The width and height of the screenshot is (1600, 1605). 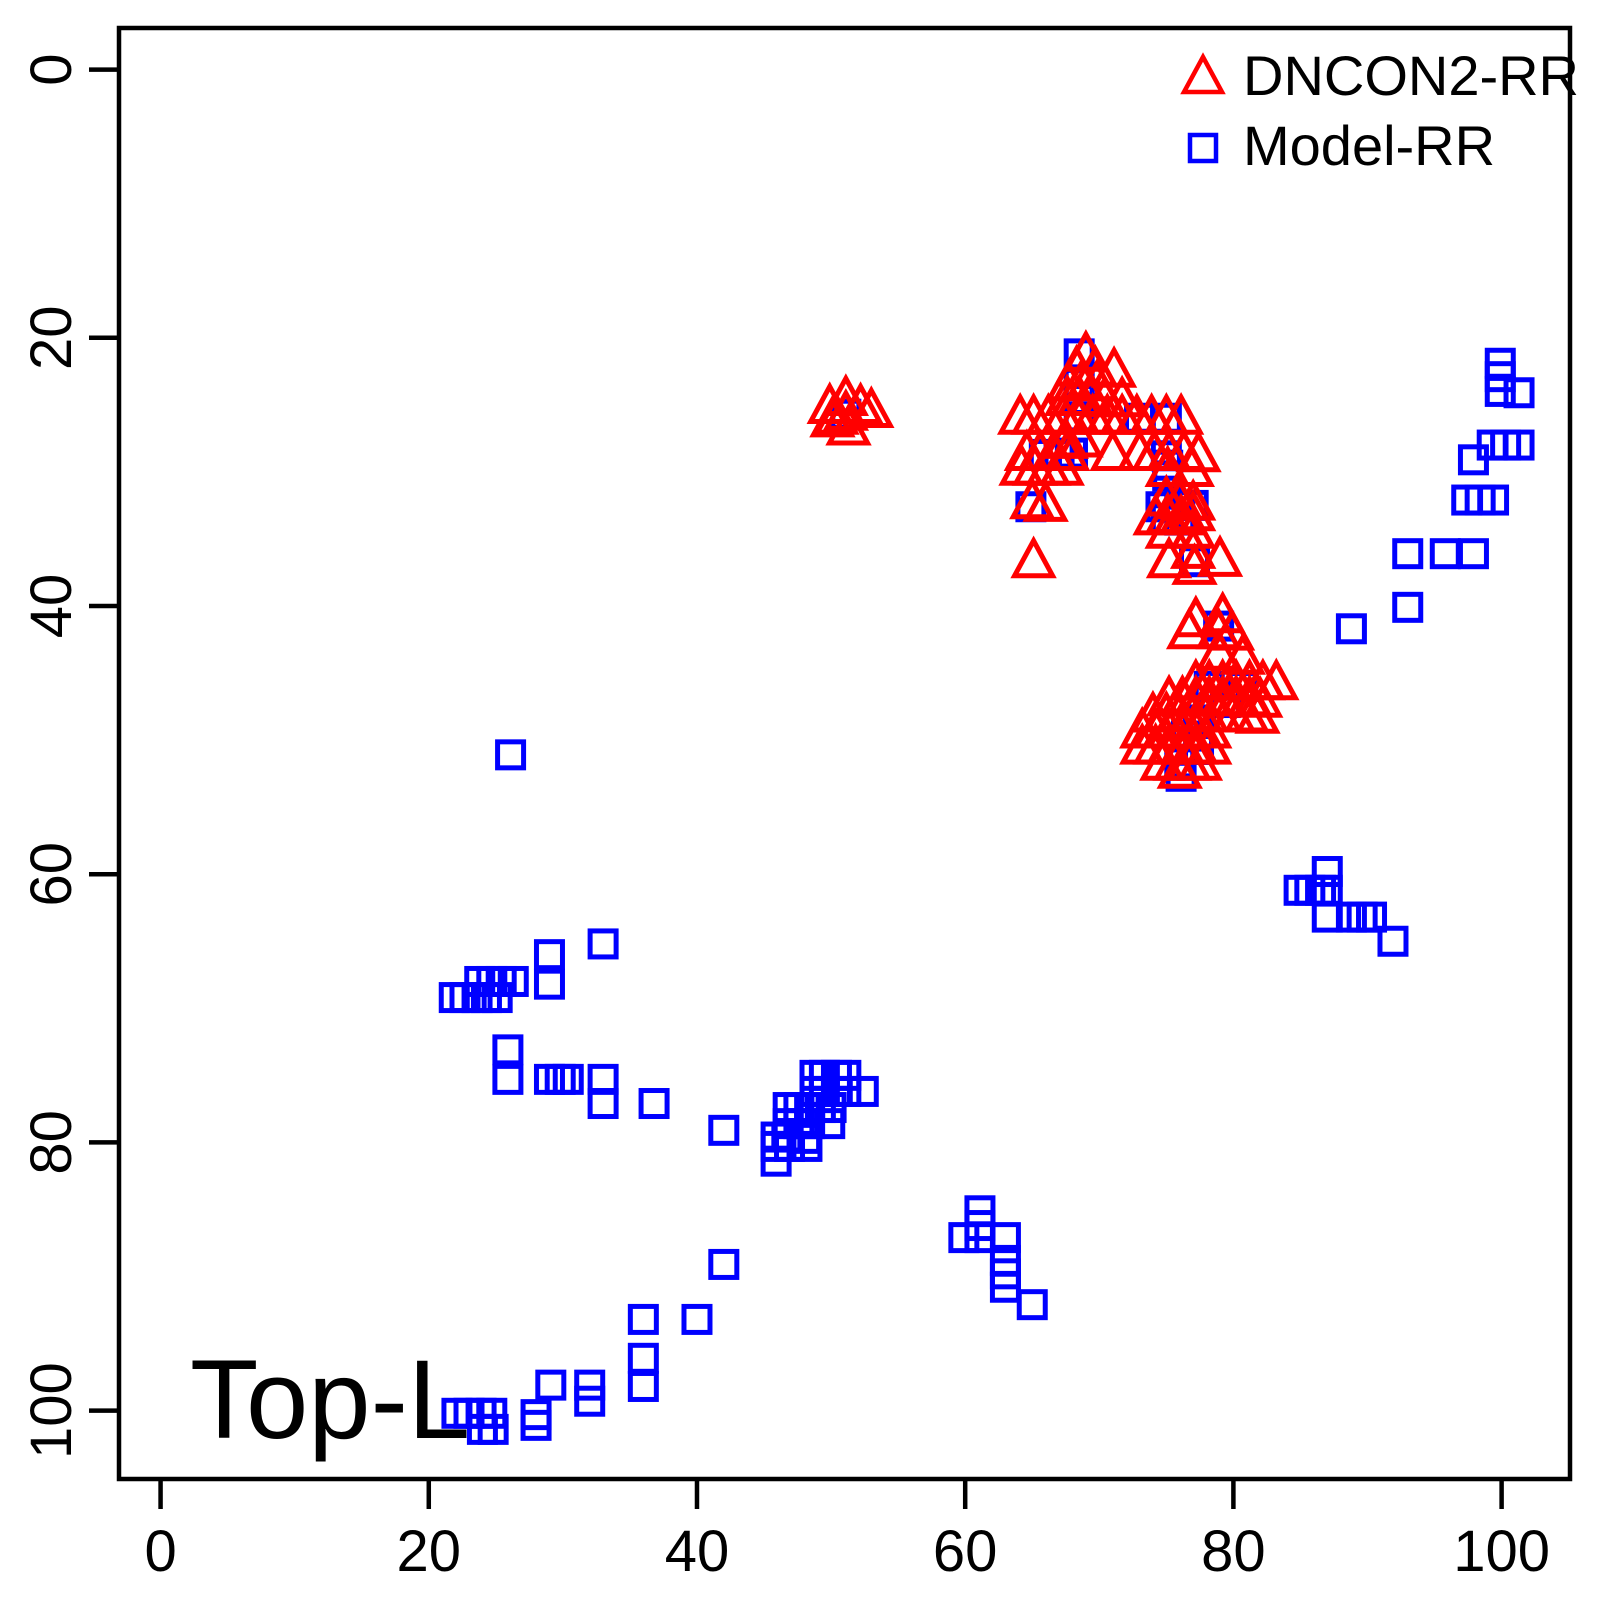 I want to click on x-tick-label: 80, so click(x=1233, y=1551).